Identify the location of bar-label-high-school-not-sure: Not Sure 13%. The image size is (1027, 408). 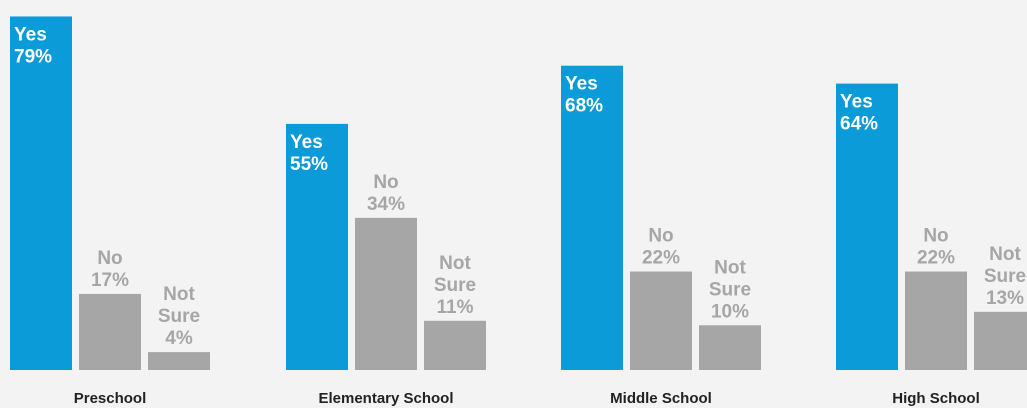
(1005, 276).